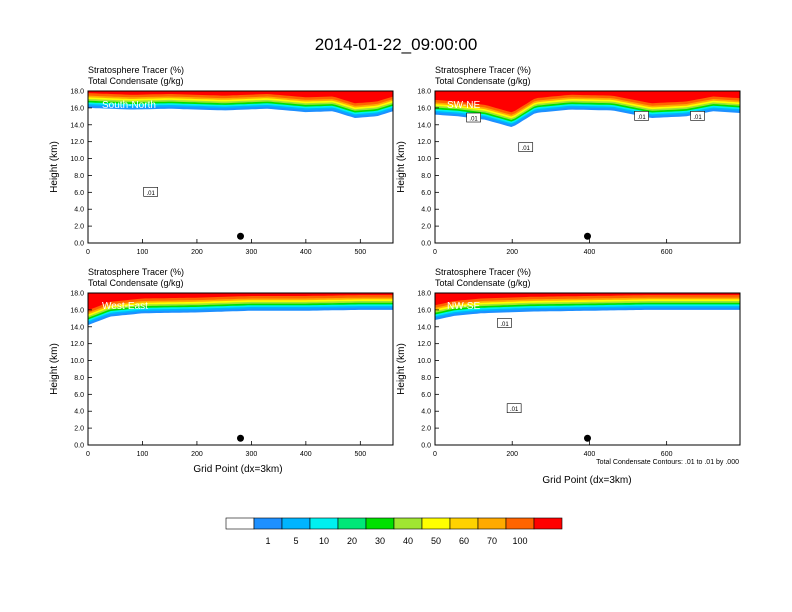 The width and height of the screenshot is (792, 612). I want to click on x-ticks: 0 200 400 600, so click(553, 247).